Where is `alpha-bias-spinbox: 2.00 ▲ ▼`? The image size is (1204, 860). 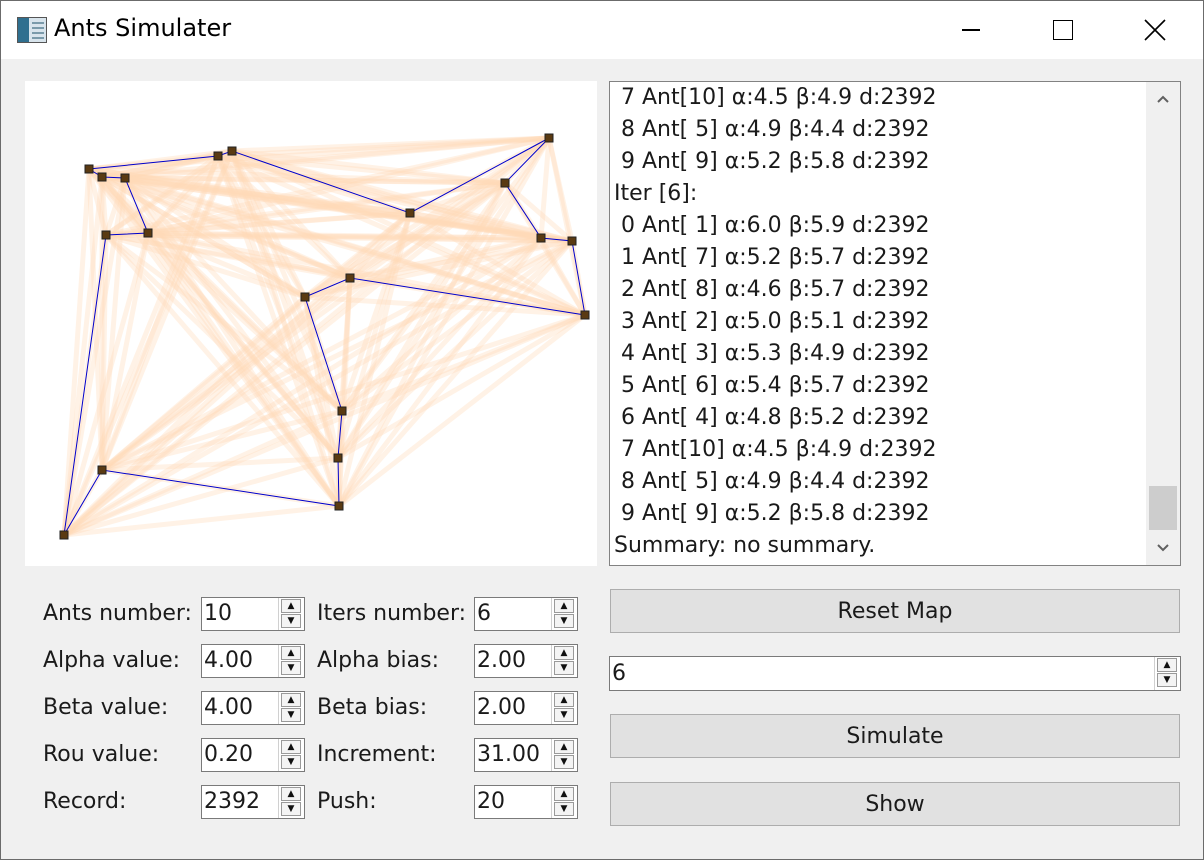
alpha-bias-spinbox: 2.00 ▲ ▼ is located at coordinates (526, 661).